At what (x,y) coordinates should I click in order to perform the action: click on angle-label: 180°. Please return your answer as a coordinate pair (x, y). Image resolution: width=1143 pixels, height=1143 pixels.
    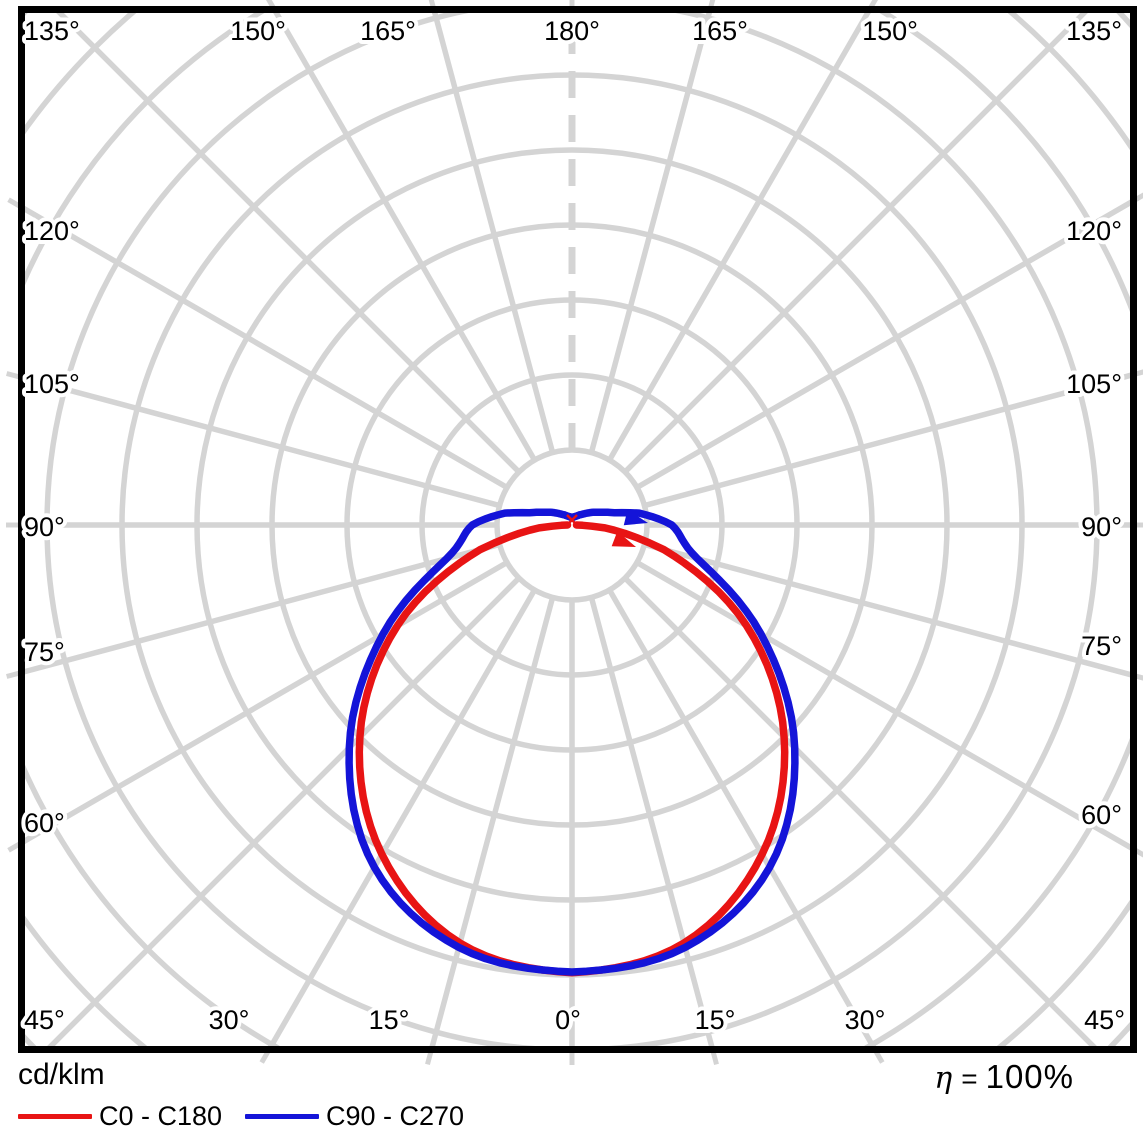
    Looking at the image, I should click on (572, 31).